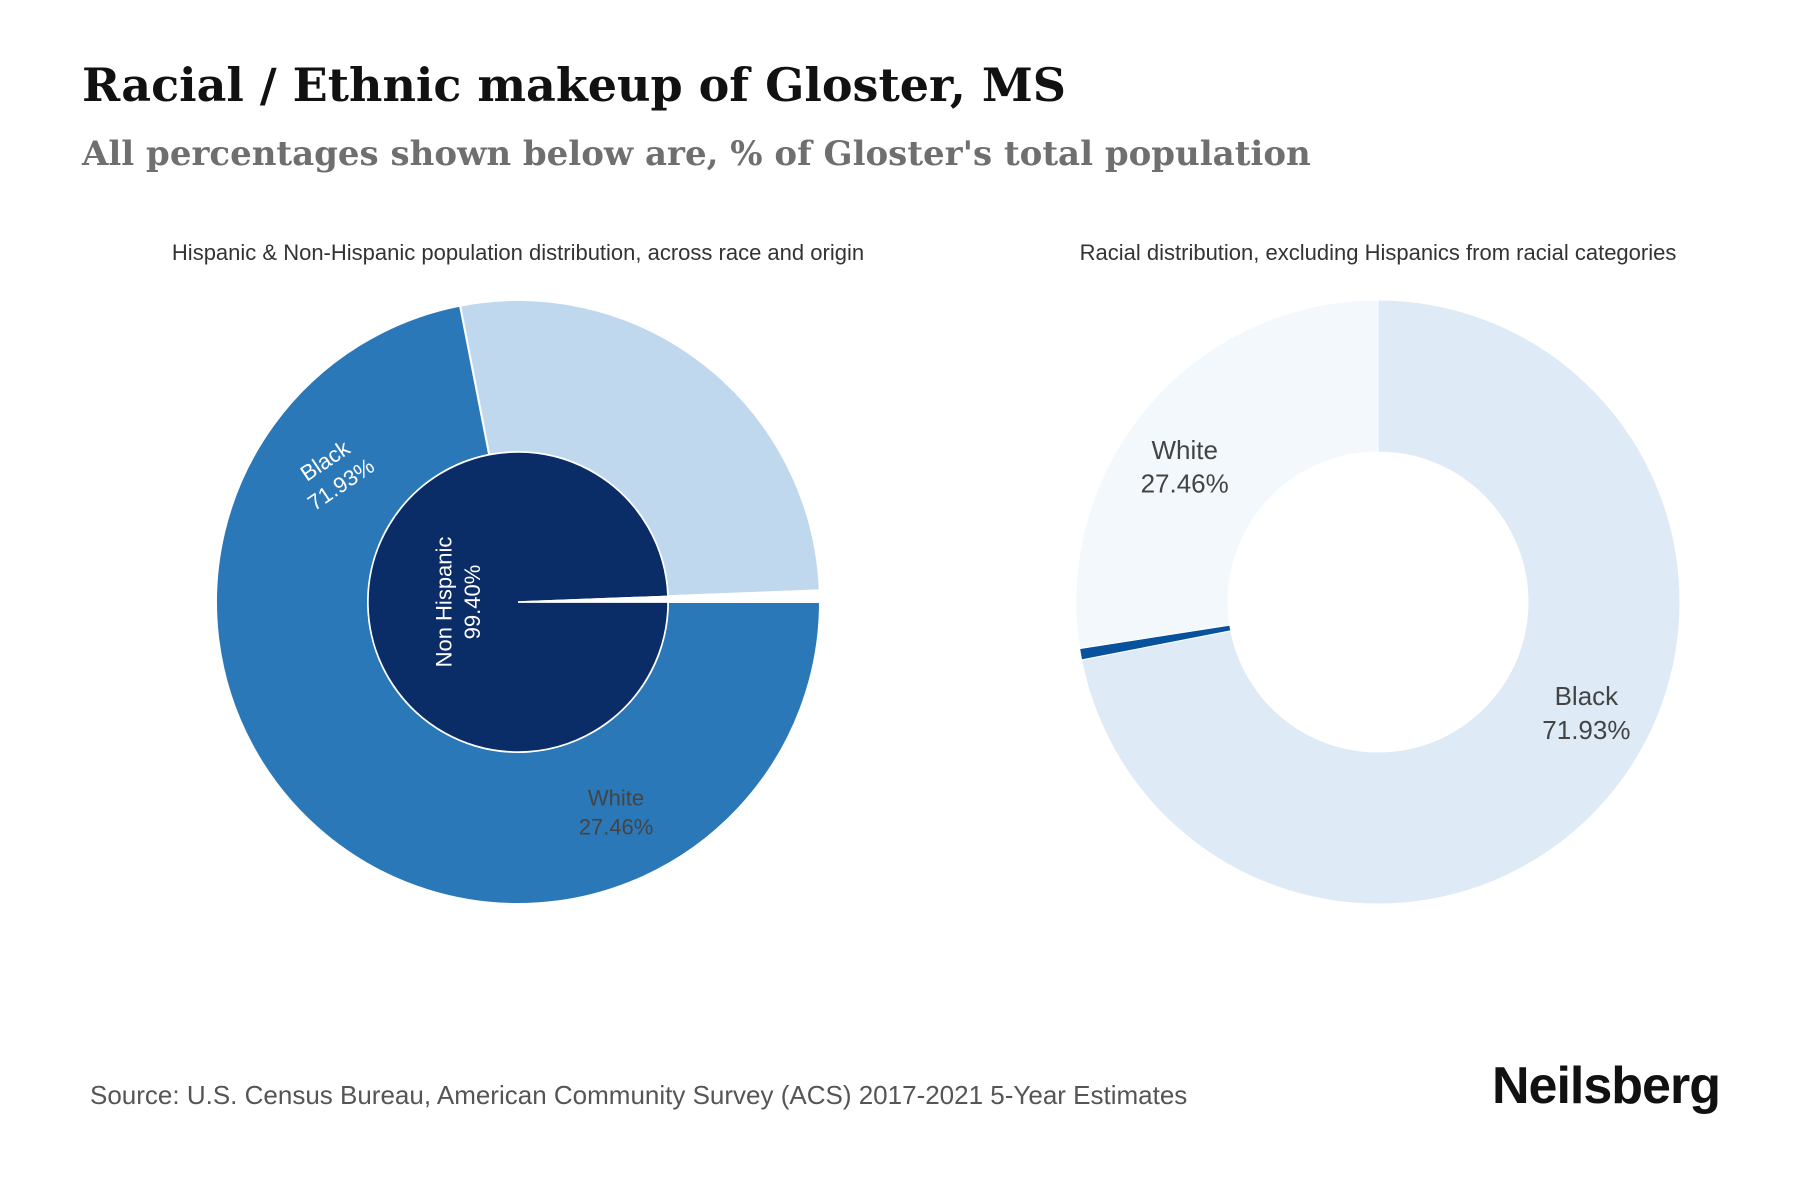 Image resolution: width=1800 pixels, height=1200 pixels. I want to click on brand-logo: Neilsberg, so click(1606, 1086).